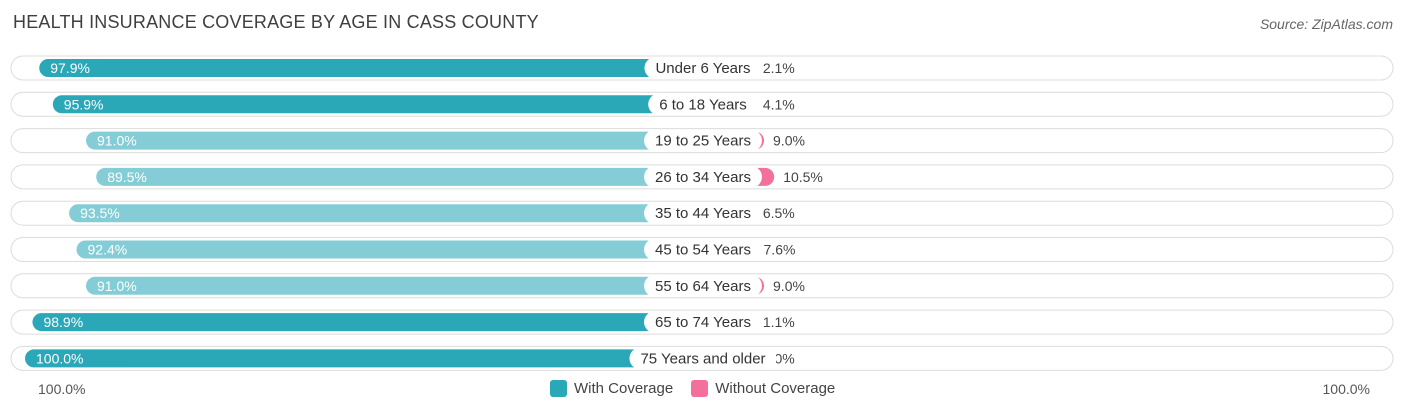  I want to click on category-label: 26 to 34 Years, so click(703, 177).